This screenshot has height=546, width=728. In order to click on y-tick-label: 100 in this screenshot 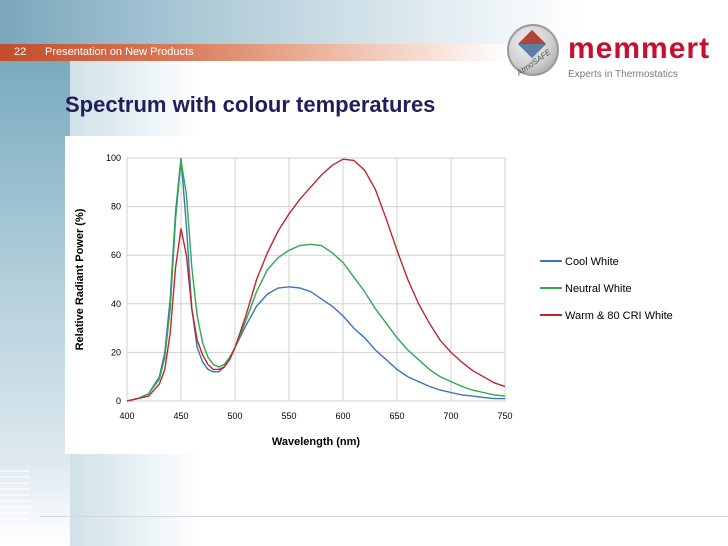, I will do `click(113, 158)`.